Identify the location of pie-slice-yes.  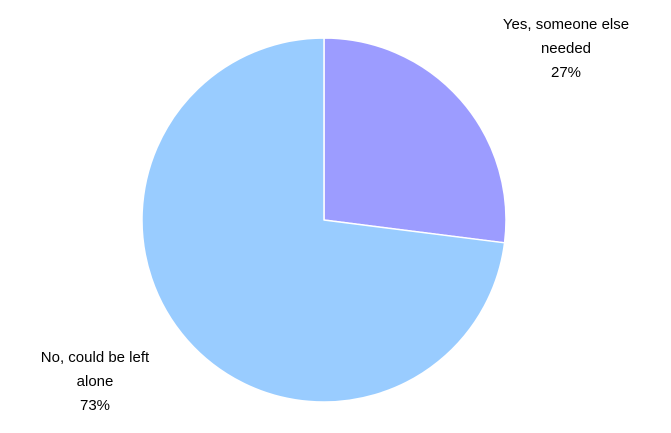
(415, 140).